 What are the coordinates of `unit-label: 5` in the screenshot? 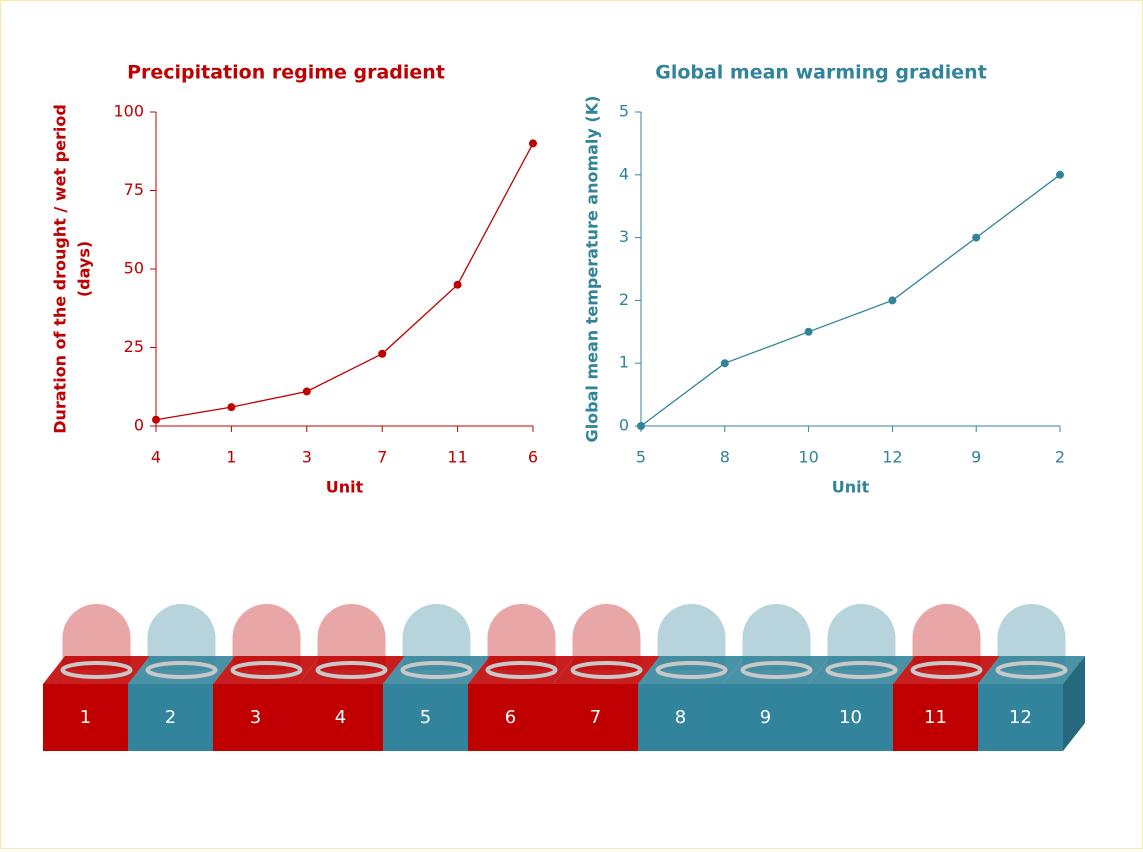 It's located at (425, 717).